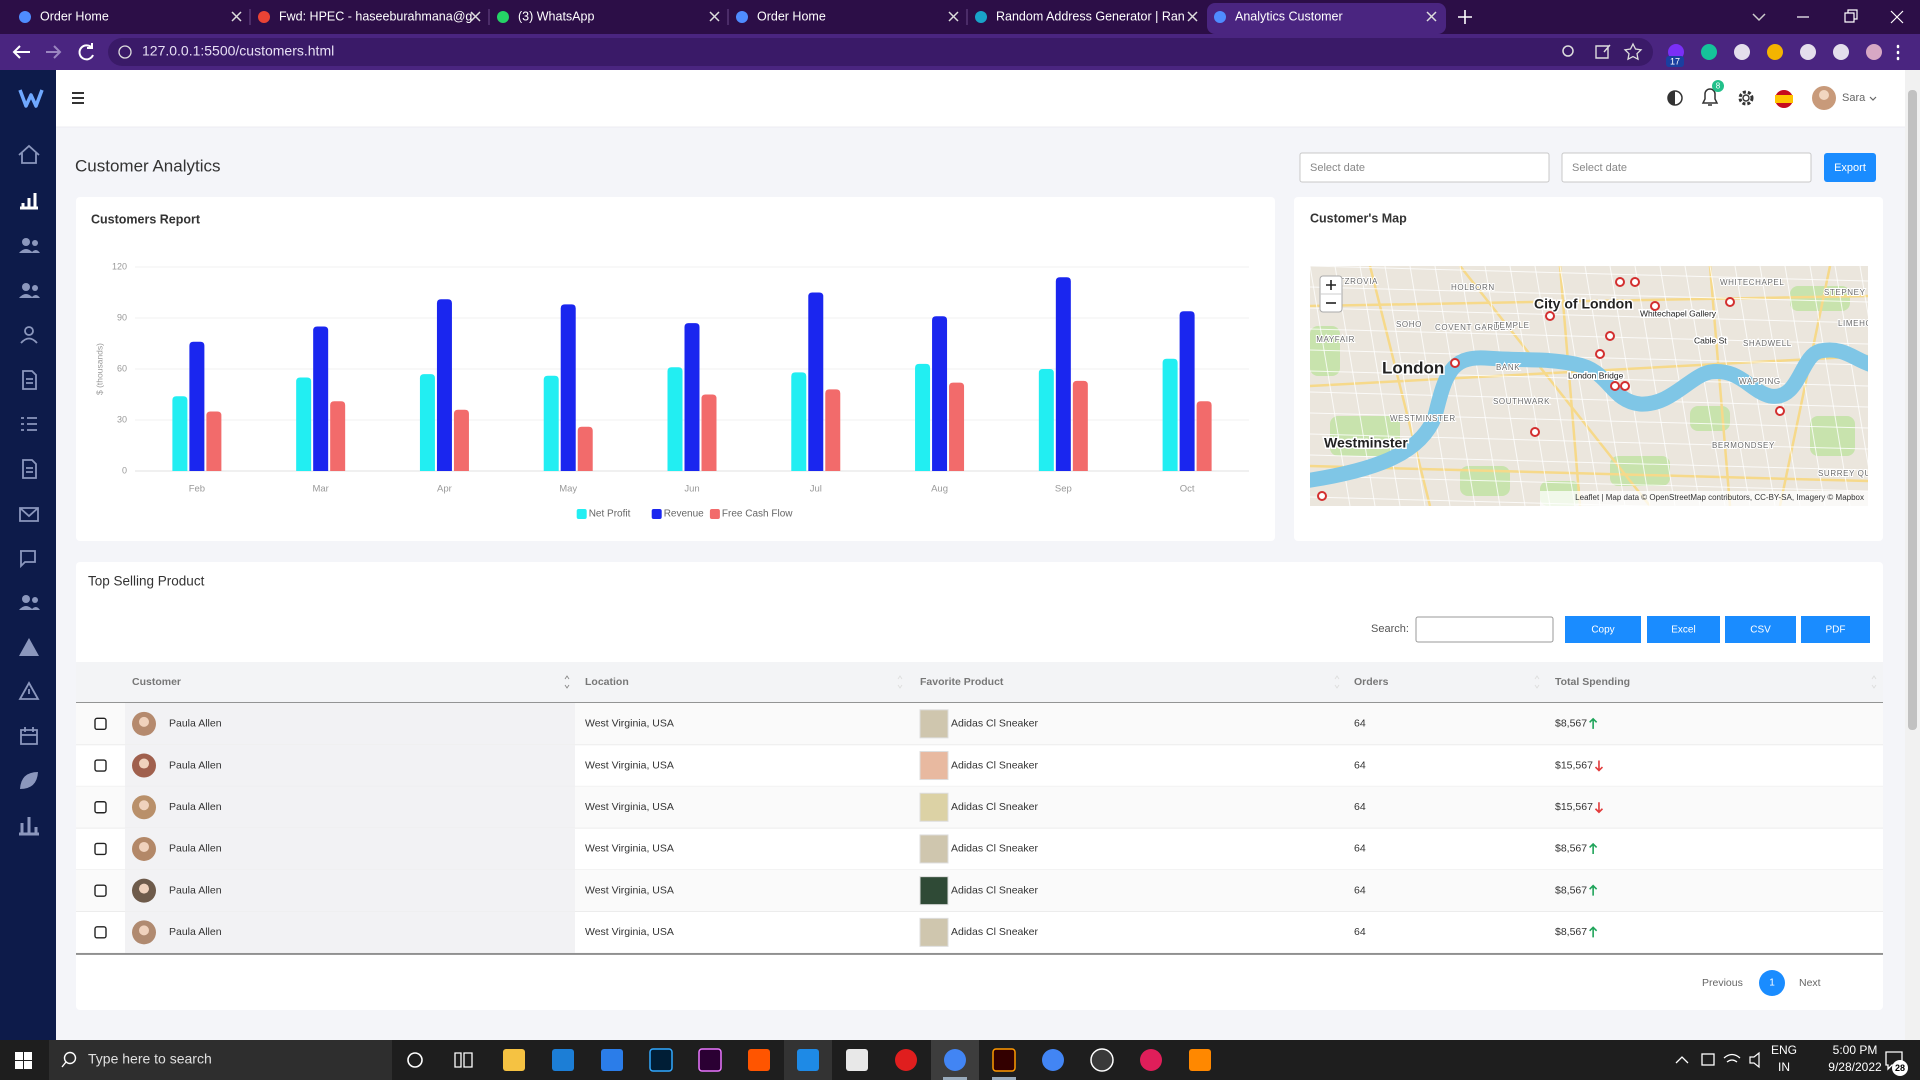 The height and width of the screenshot is (1080, 1920). What do you see at coordinates (1754, 1060) in the screenshot?
I see `tray-volume` at bounding box center [1754, 1060].